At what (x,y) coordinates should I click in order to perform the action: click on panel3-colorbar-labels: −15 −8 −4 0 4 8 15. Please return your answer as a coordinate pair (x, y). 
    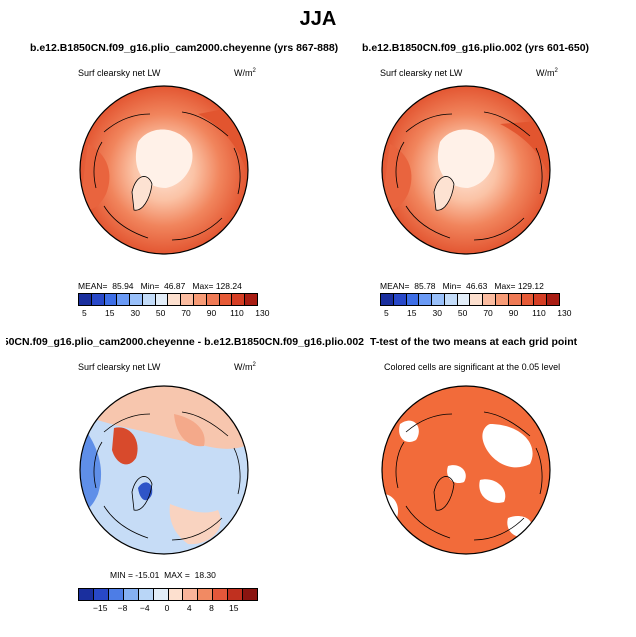
    Looking at the image, I should click on (167, 609).